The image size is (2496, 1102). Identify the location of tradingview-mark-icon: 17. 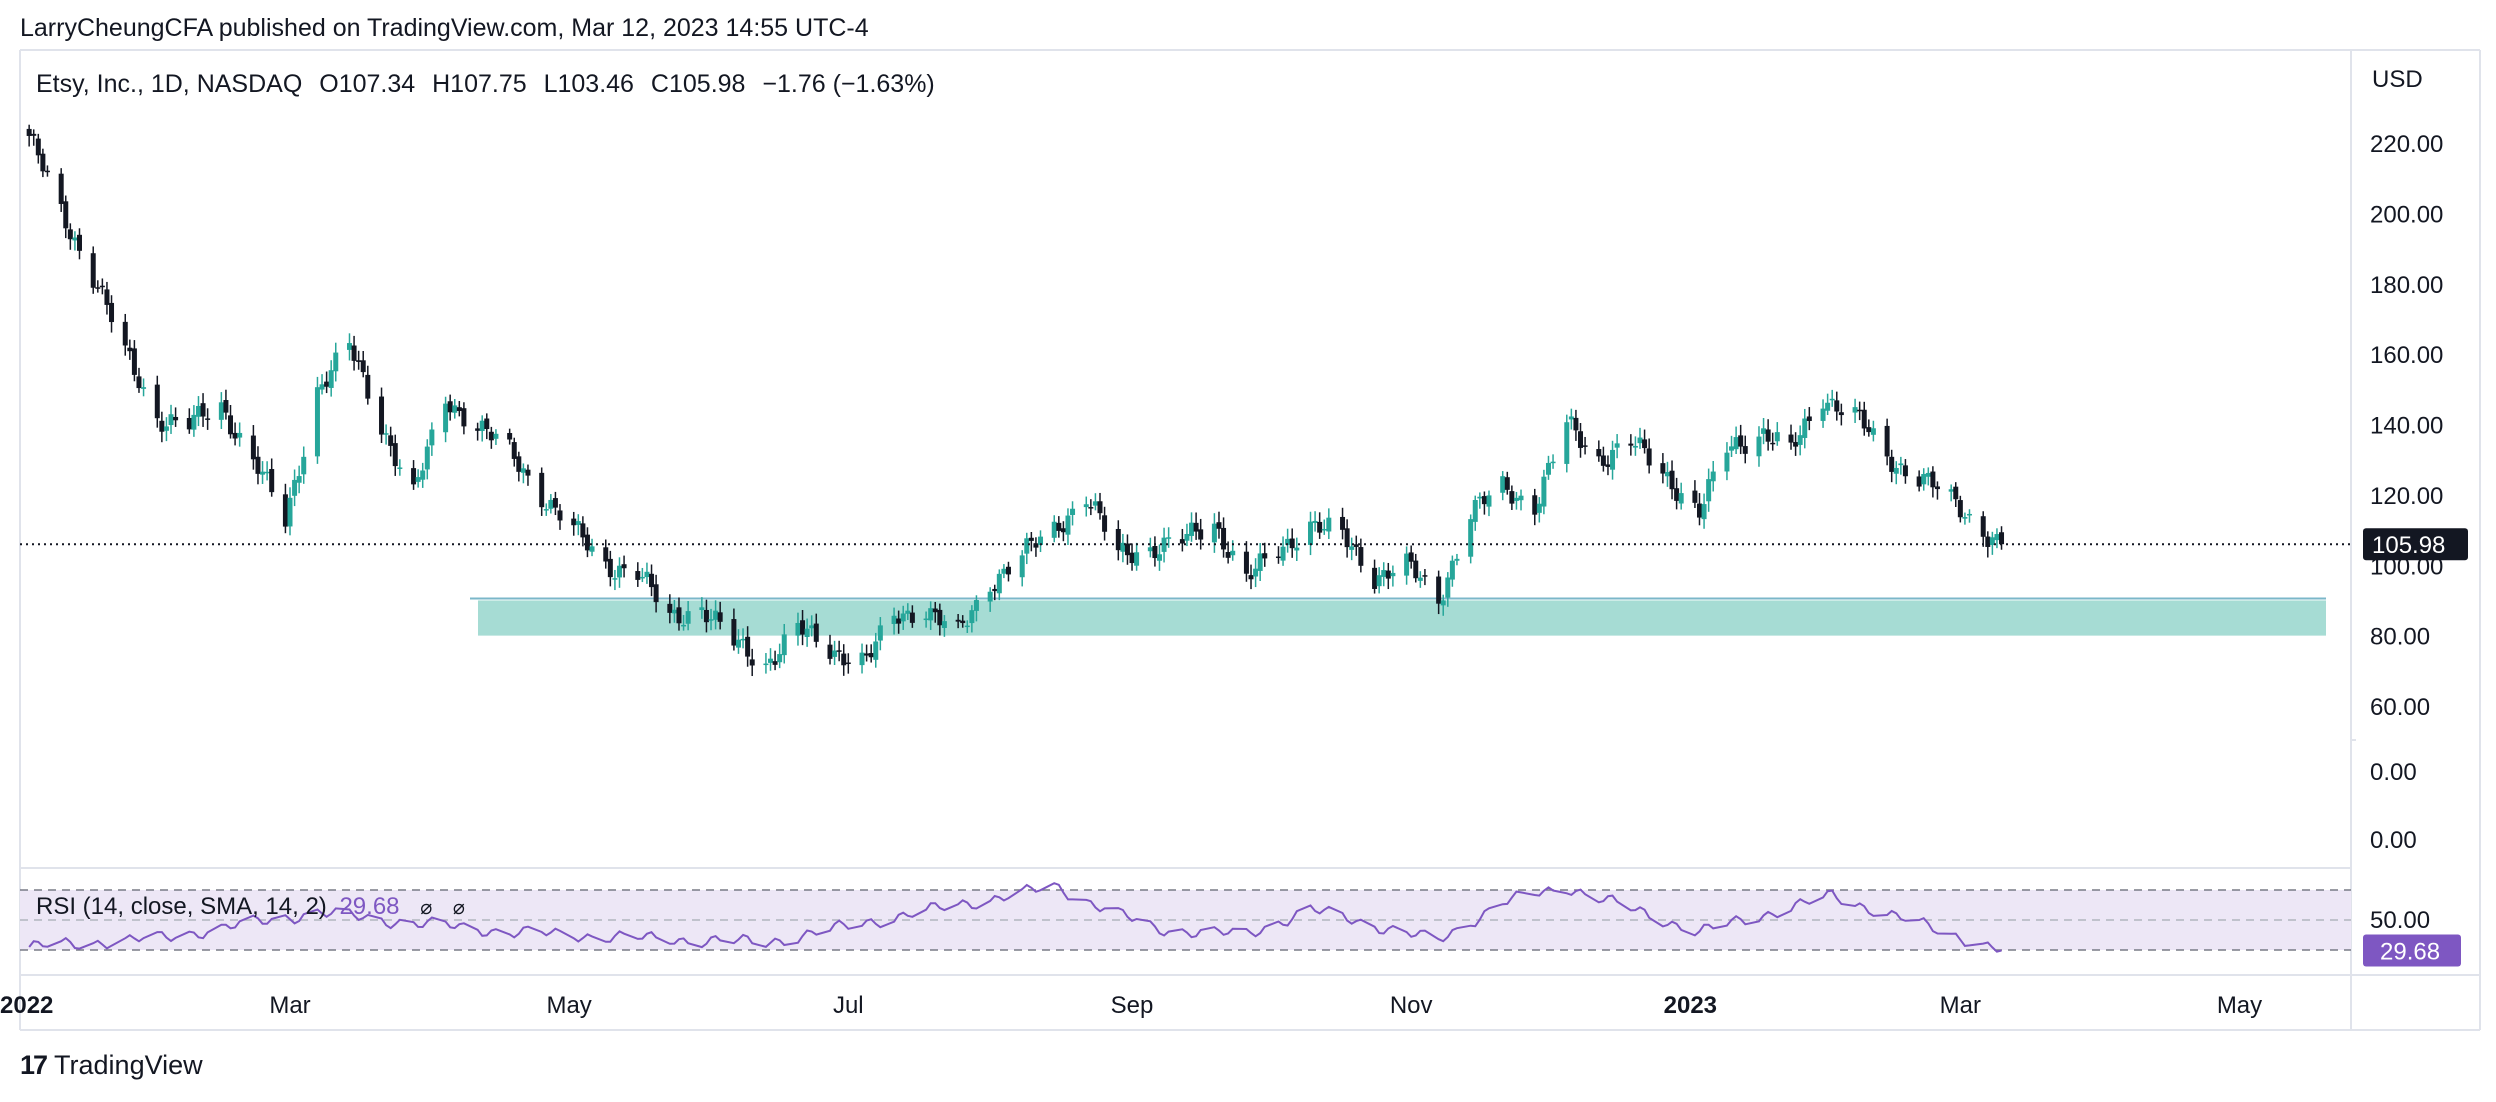
(34, 1065).